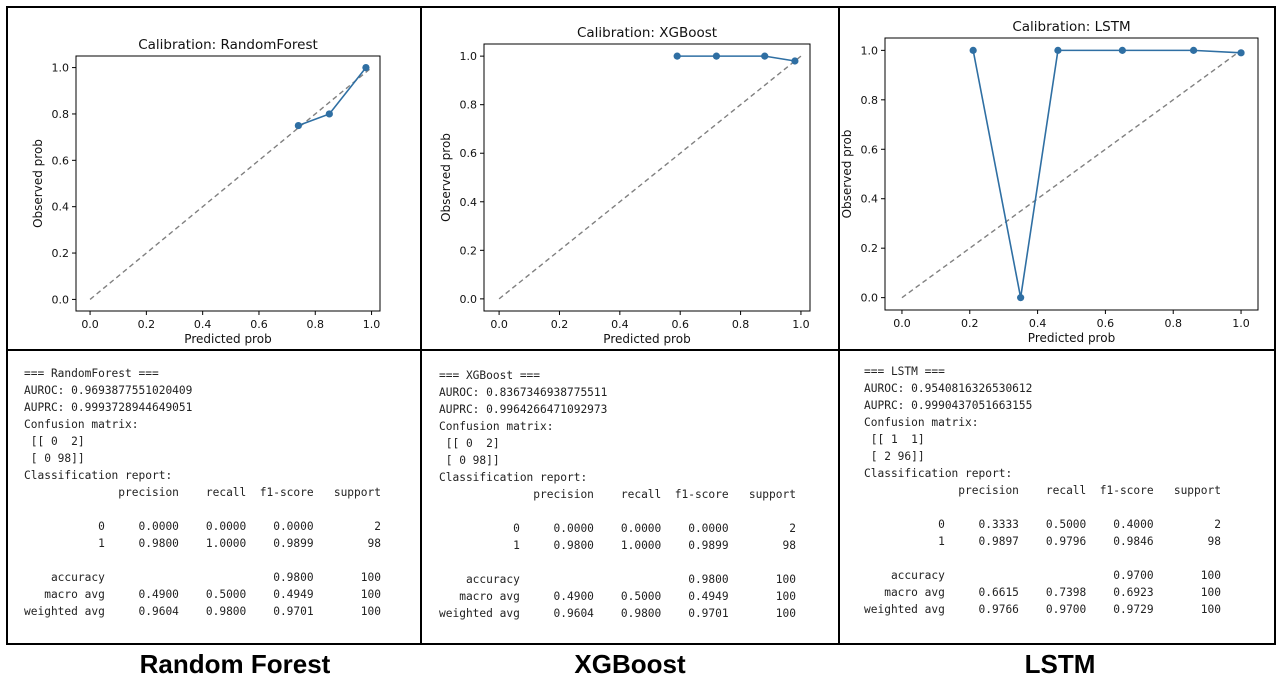 This screenshot has width=1280, height=683. Describe the element at coordinates (630, 664) in the screenshot. I see `caption-xgboost: XGBoost` at that location.